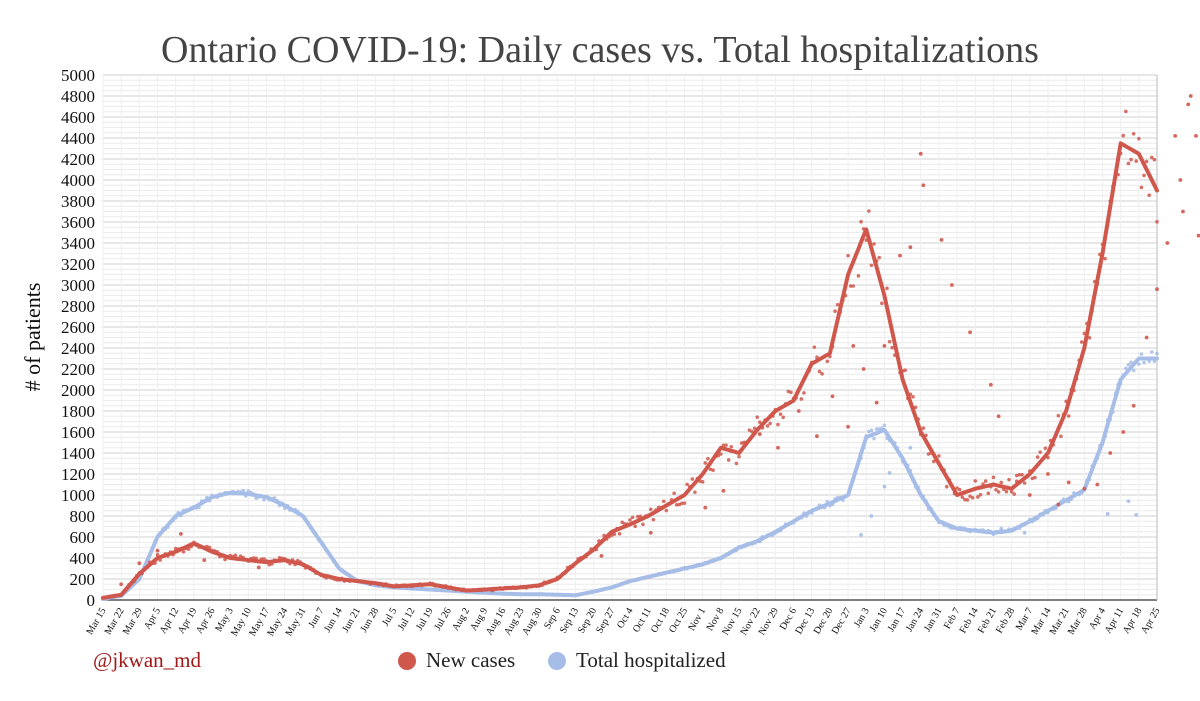 This screenshot has height=701, width=1200. I want to click on x-tick-label: Sep 27, so click(605, 620).